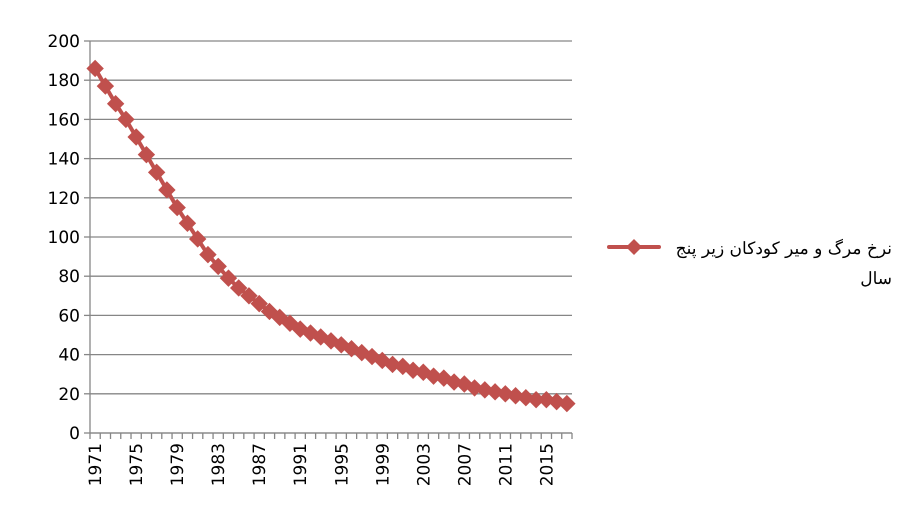 Image resolution: width=903 pixels, height=515 pixels. What do you see at coordinates (64, 198) in the screenshot?
I see `y-tick-label: 120` at bounding box center [64, 198].